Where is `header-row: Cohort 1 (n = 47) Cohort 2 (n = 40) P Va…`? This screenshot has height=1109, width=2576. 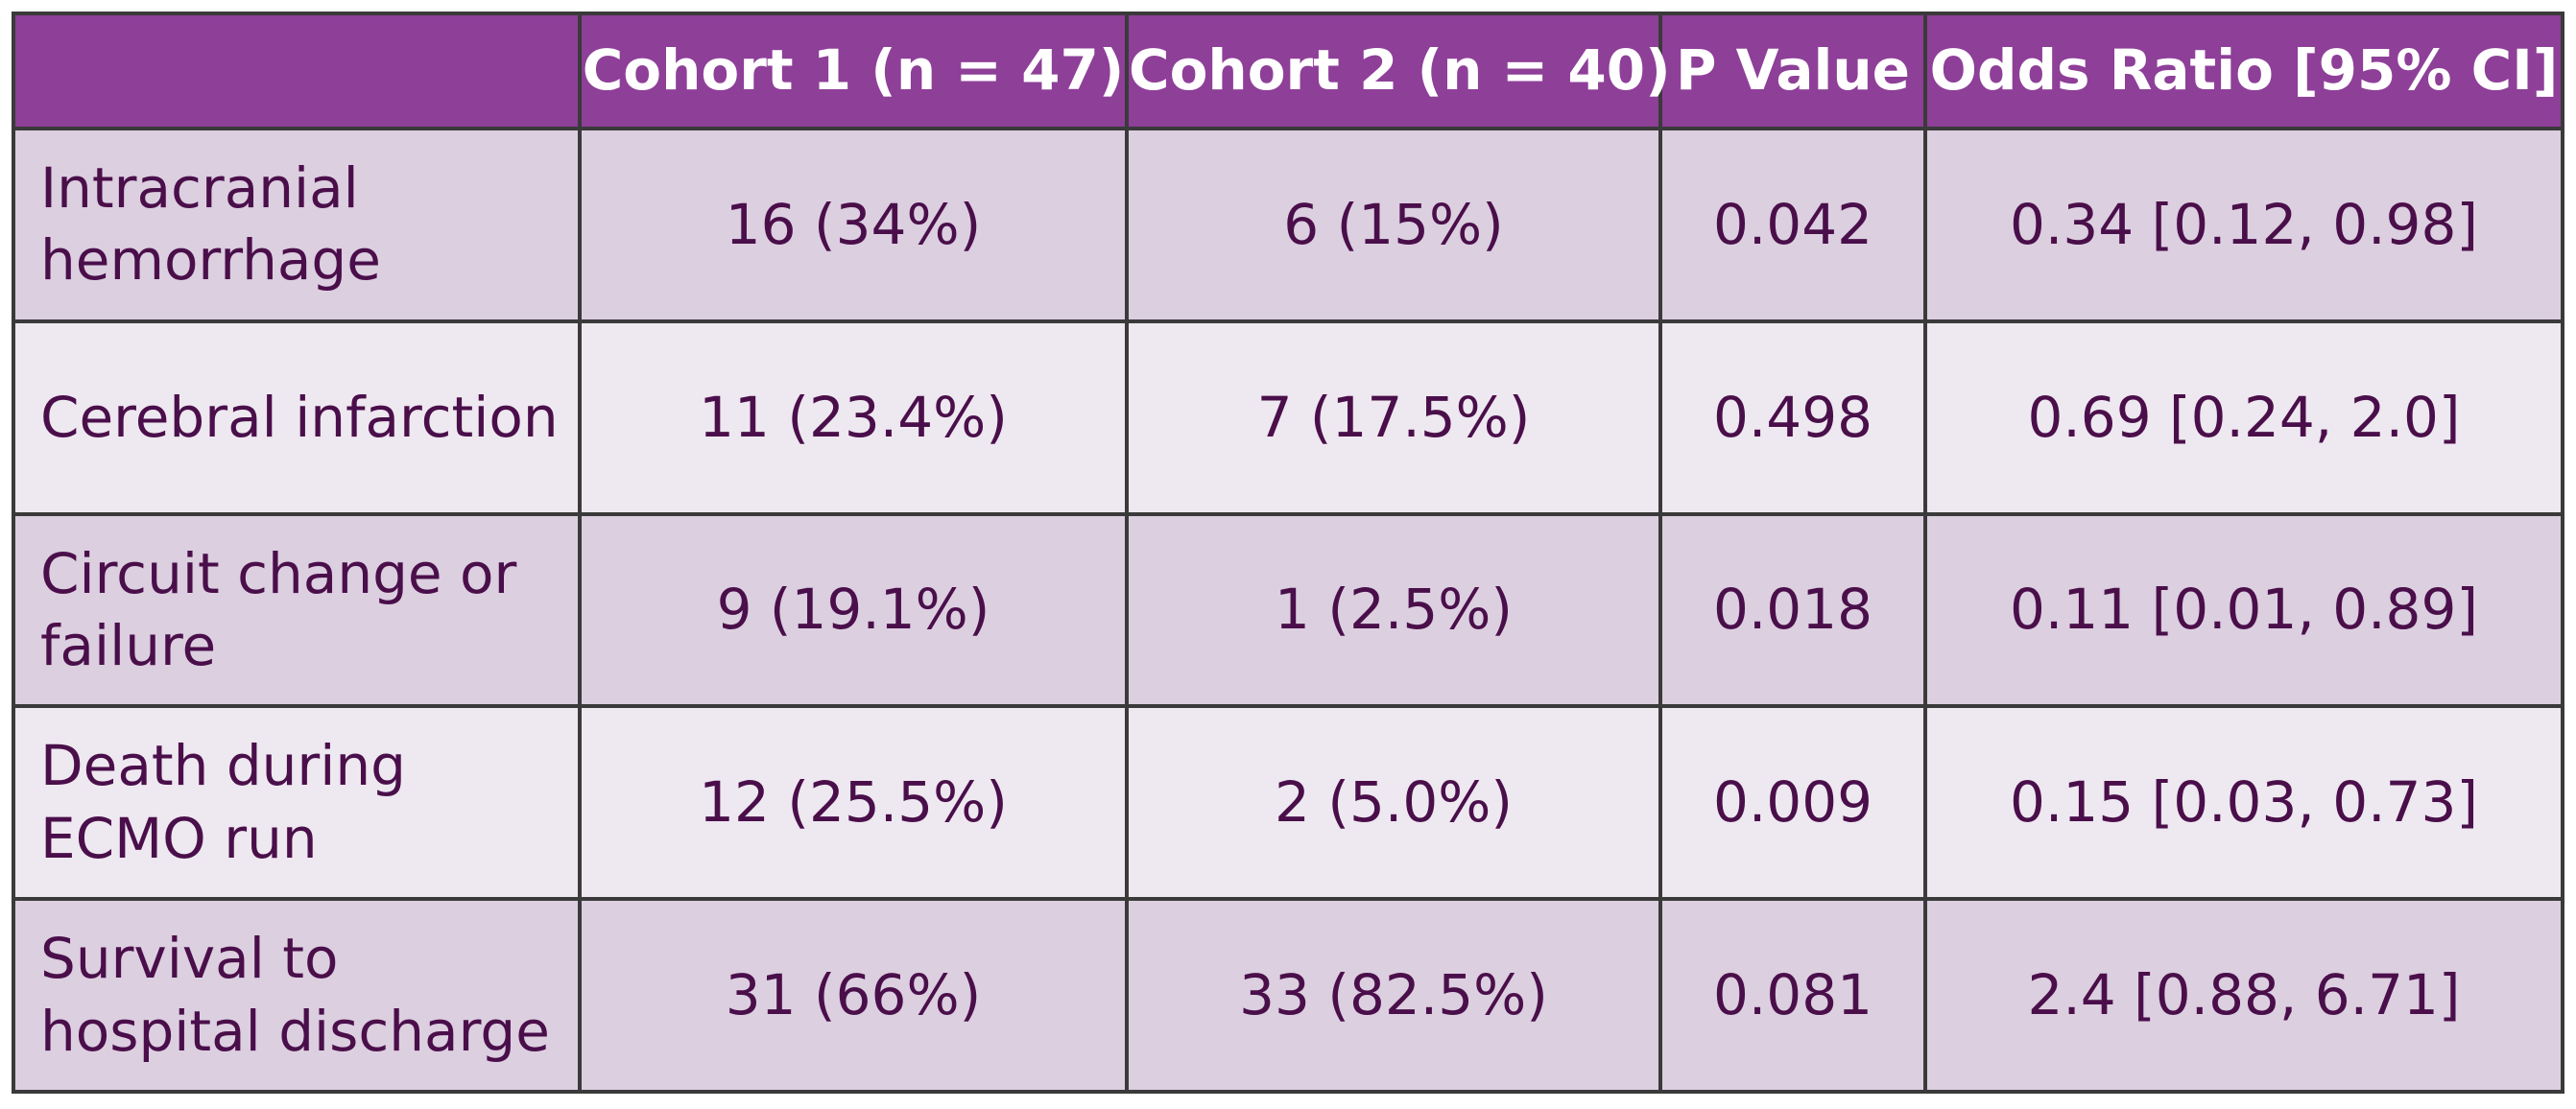
header-row: Cohort 1 (n = 47) Cohort 2 (n = 40) P Va… is located at coordinates (1288, 71).